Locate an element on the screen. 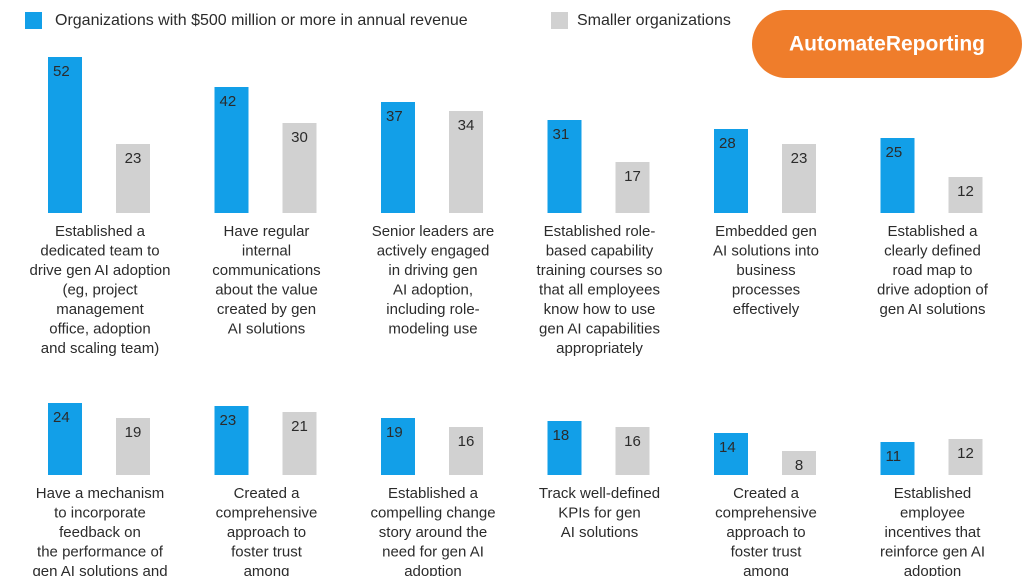 This screenshot has width=1024, height=576. category-label: know how to use is located at coordinates (600, 309).